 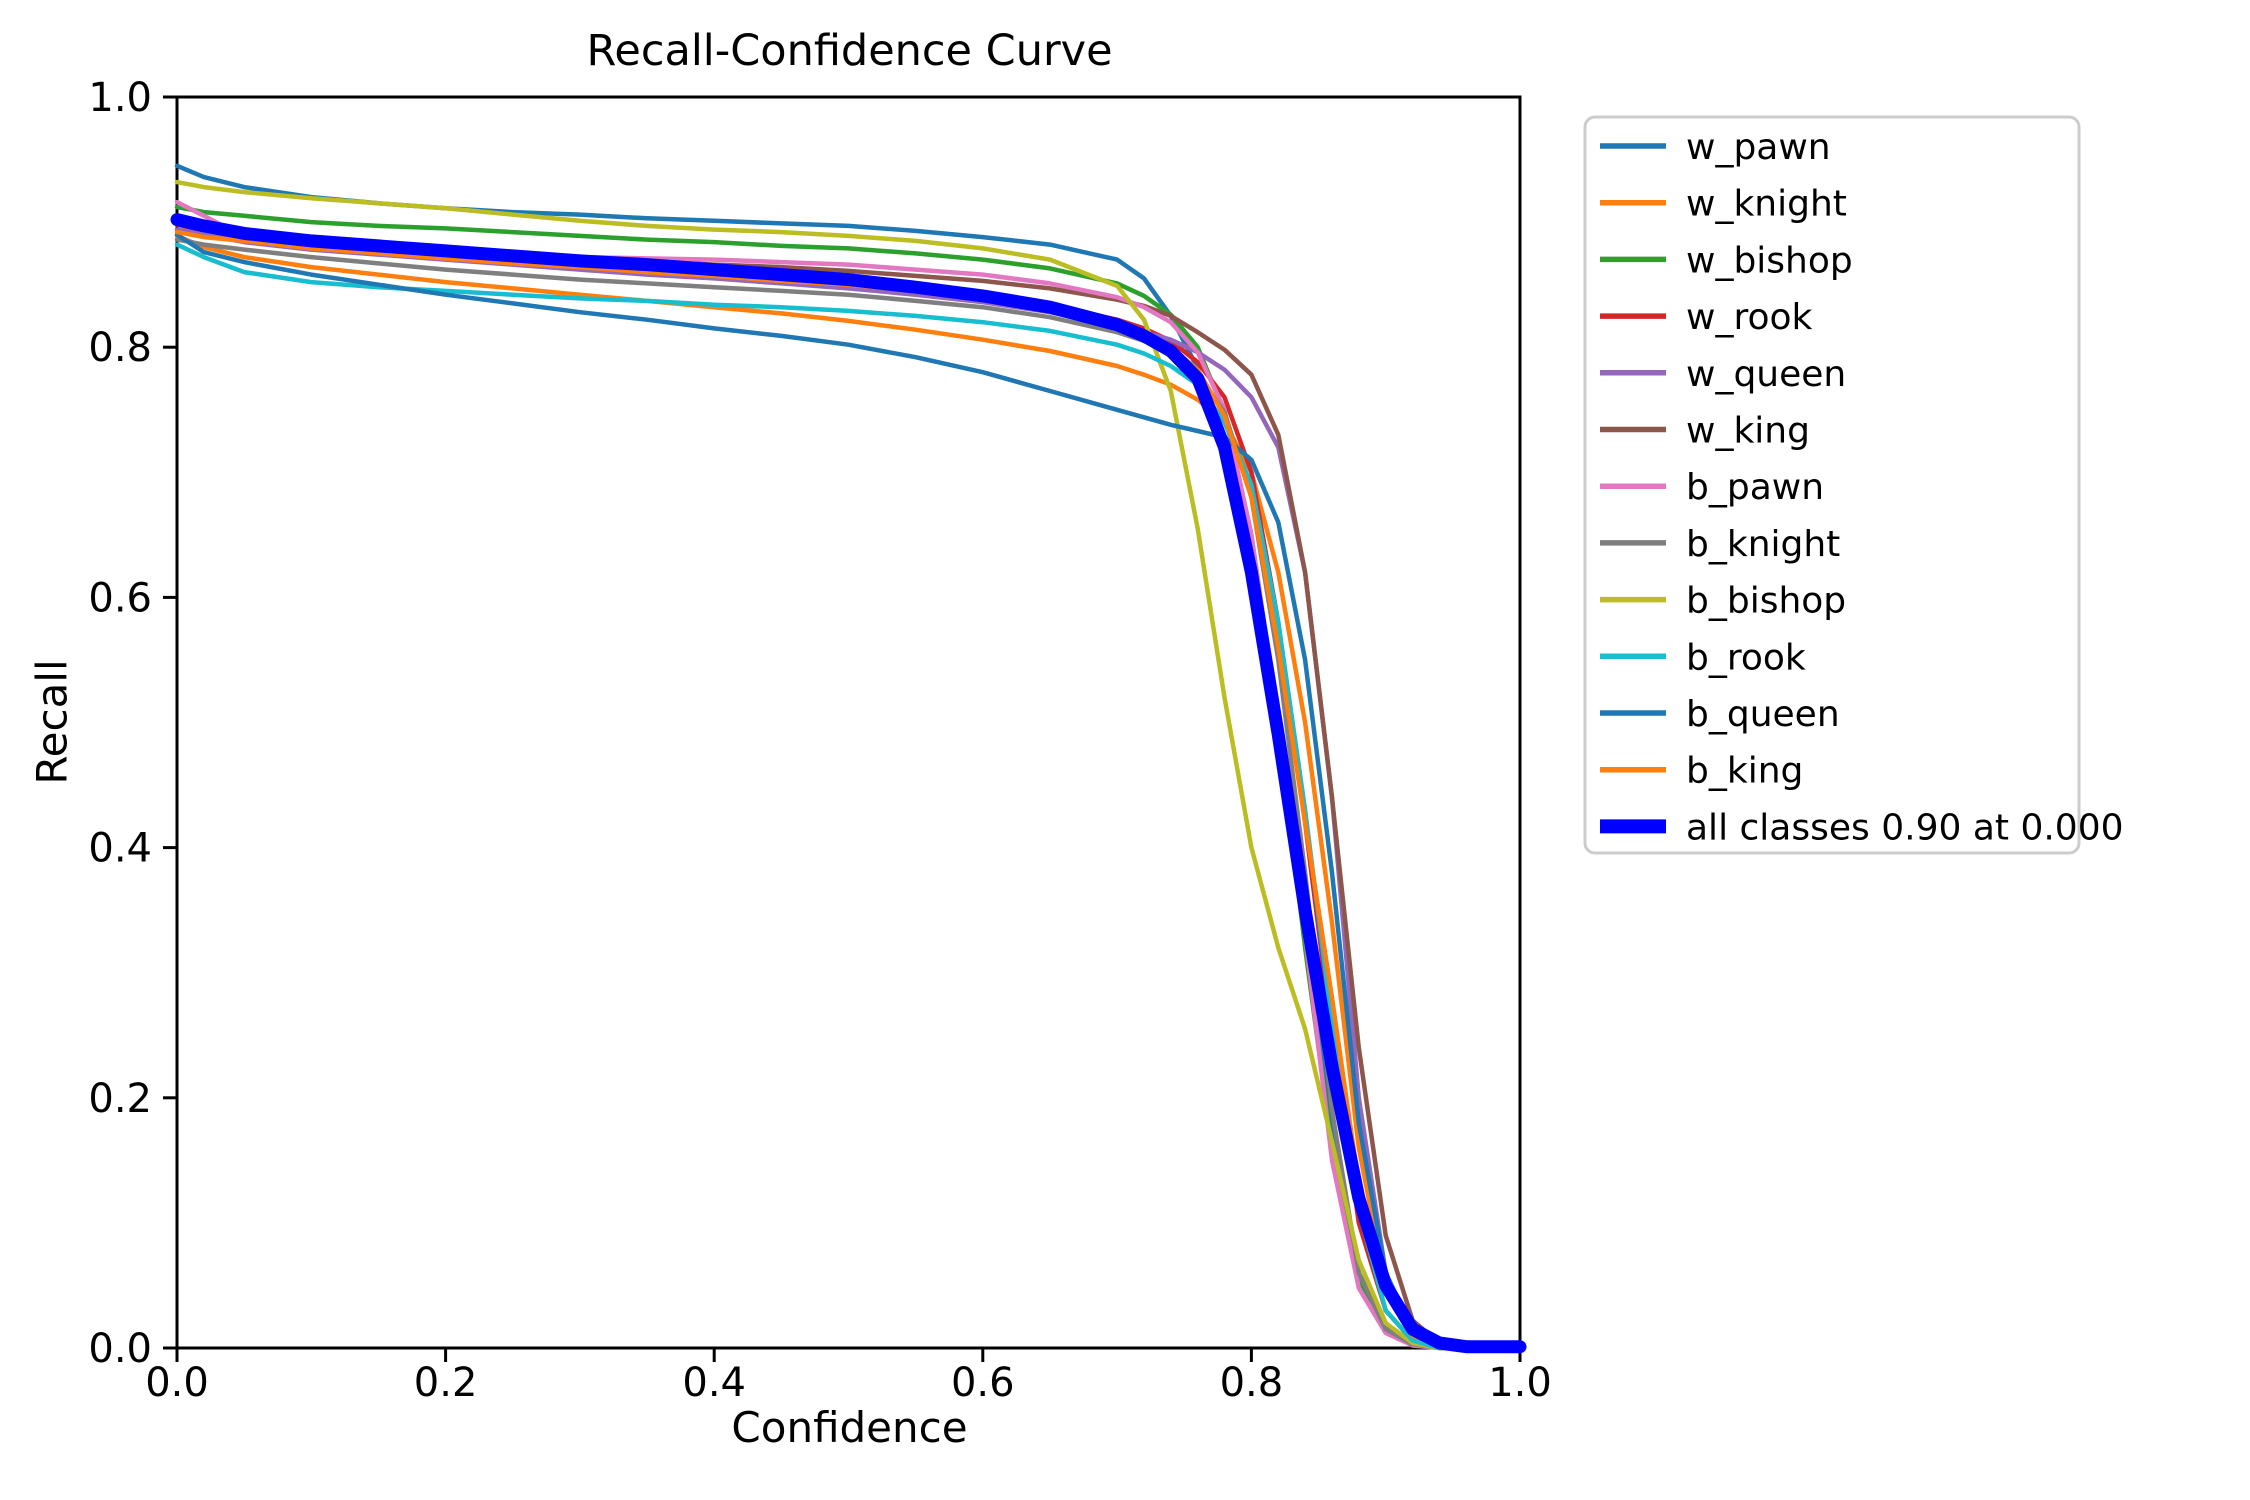 What do you see at coordinates (1766, 374) in the screenshot?
I see `legend-label-w-queen: w_queen` at bounding box center [1766, 374].